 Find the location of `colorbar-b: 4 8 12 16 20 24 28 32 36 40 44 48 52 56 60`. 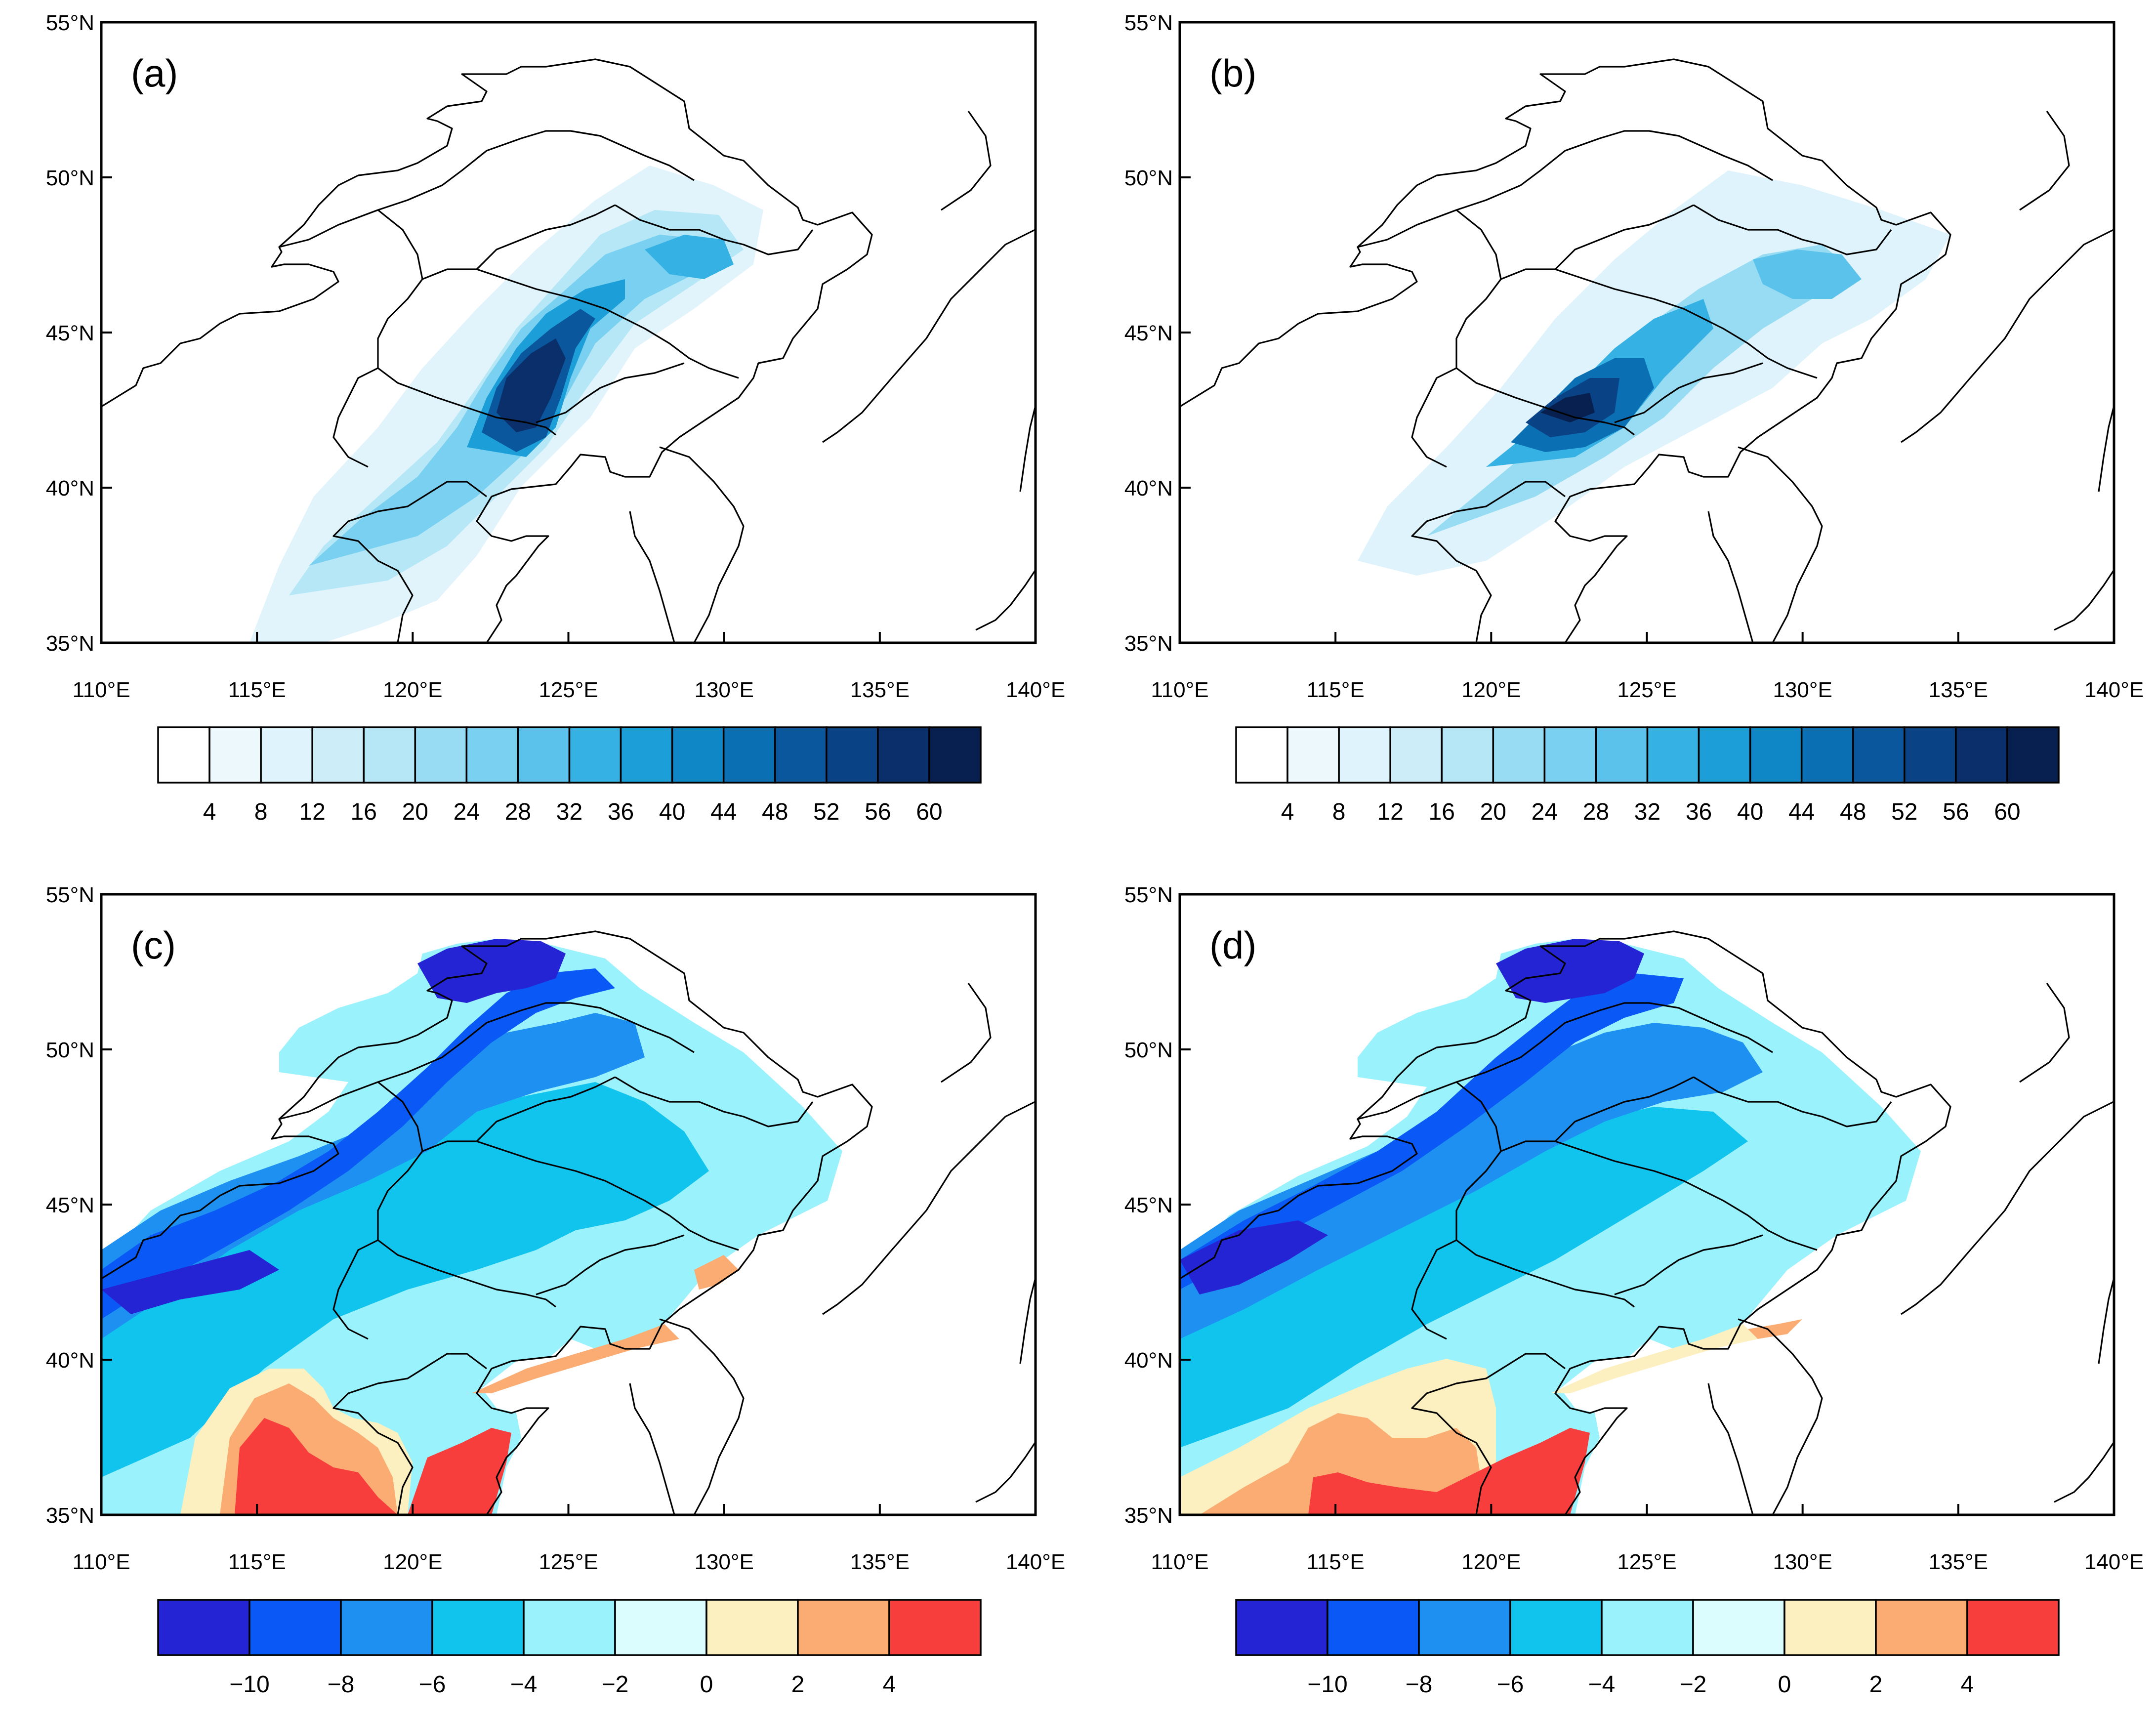

colorbar-b: 4 8 12 16 20 24 28 32 36 40 44 48 52 56 60 is located at coordinates (1647, 776).